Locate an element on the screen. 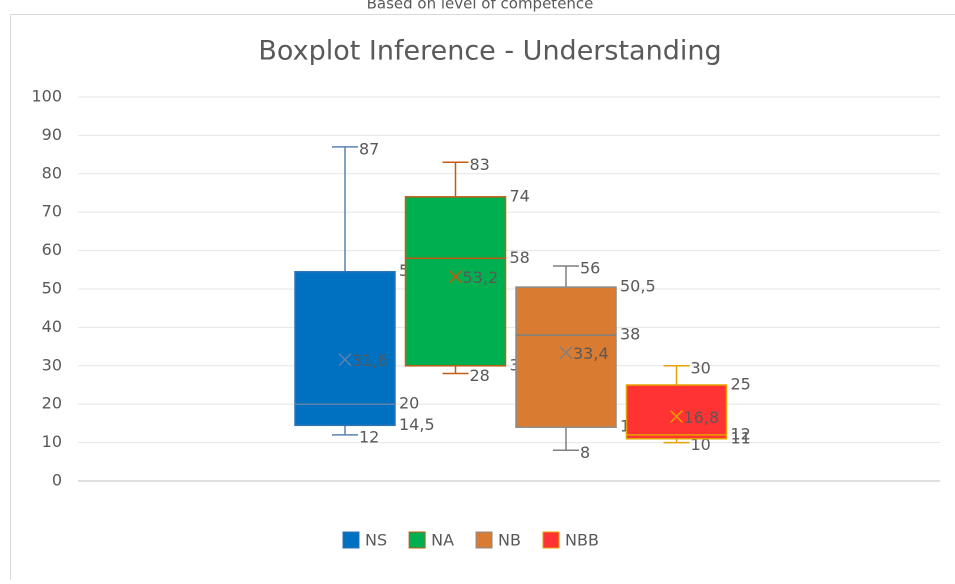  data-label: 25 is located at coordinates (741, 384).